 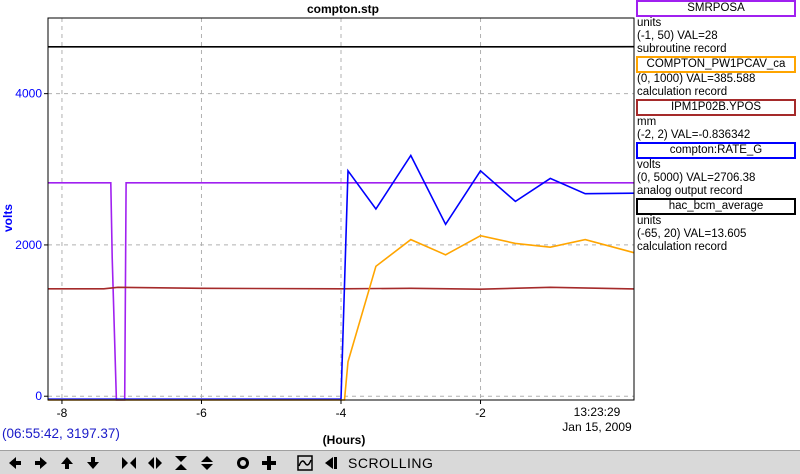 What do you see at coordinates (28, 245) in the screenshot?
I see `y-tick-label: 2000` at bounding box center [28, 245].